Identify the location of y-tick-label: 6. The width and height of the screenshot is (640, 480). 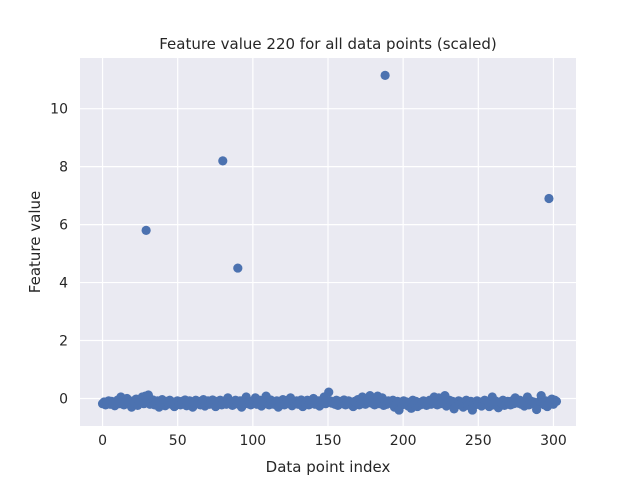
(63, 226).